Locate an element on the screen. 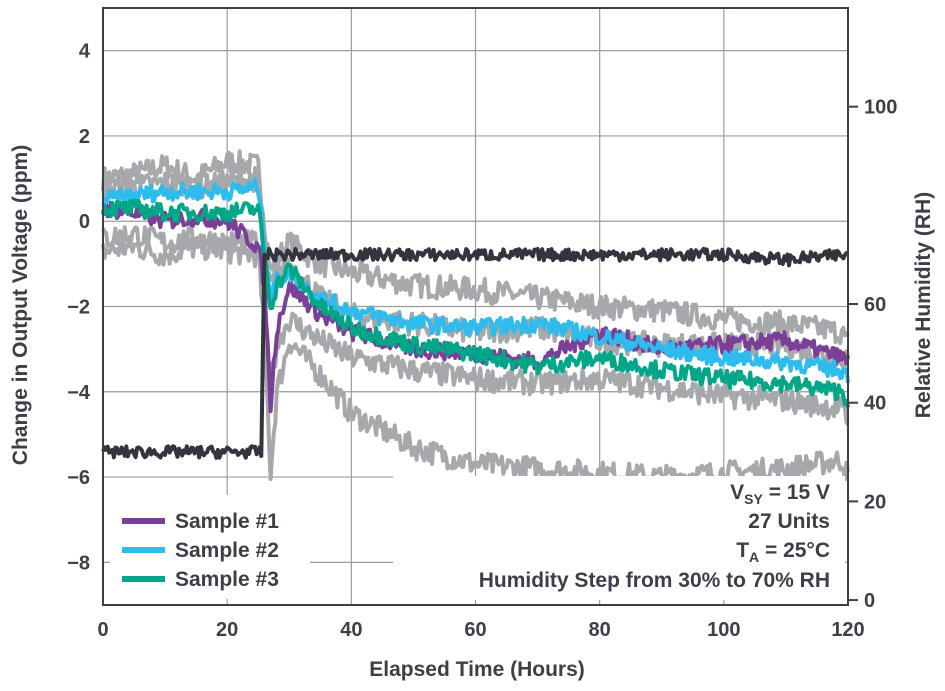 This screenshot has width=945, height=691. x-tick-label: 20 is located at coordinates (227, 630).